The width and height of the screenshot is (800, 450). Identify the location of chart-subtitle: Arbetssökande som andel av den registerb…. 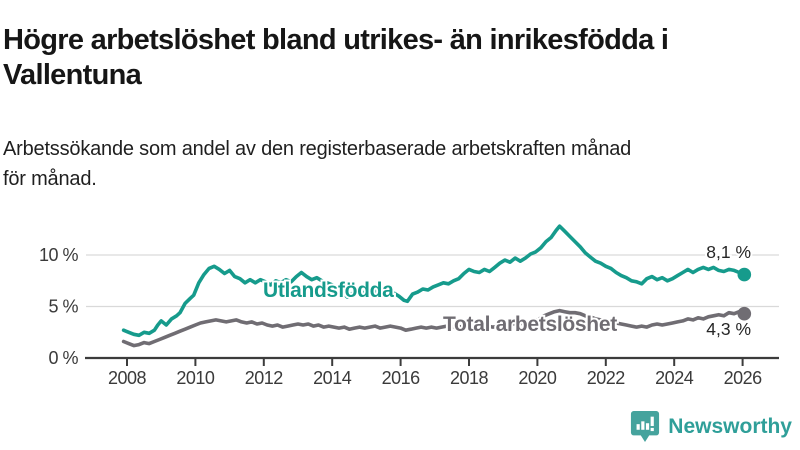
(400, 164).